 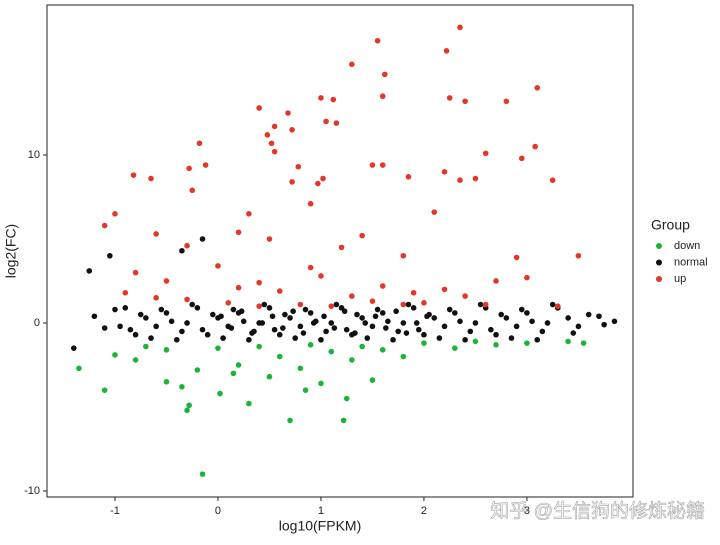 I want to click on x-tick-label: -1, so click(x=115, y=511).